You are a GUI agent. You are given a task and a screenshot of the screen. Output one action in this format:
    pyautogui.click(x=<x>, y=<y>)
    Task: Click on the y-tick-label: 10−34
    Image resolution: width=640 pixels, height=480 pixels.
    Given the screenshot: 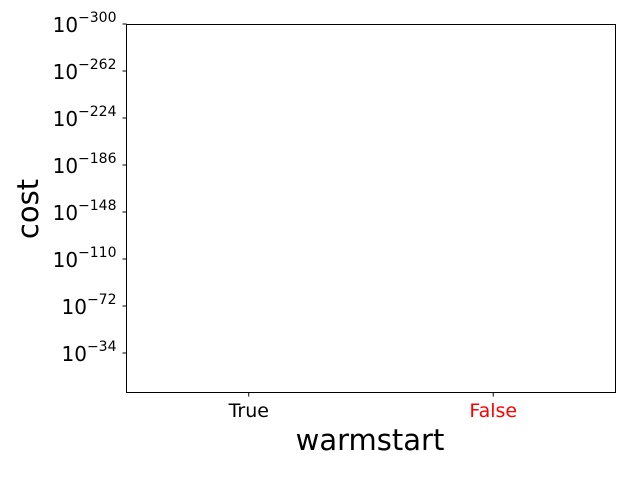 What is the action you would take?
    pyautogui.click(x=89, y=352)
    